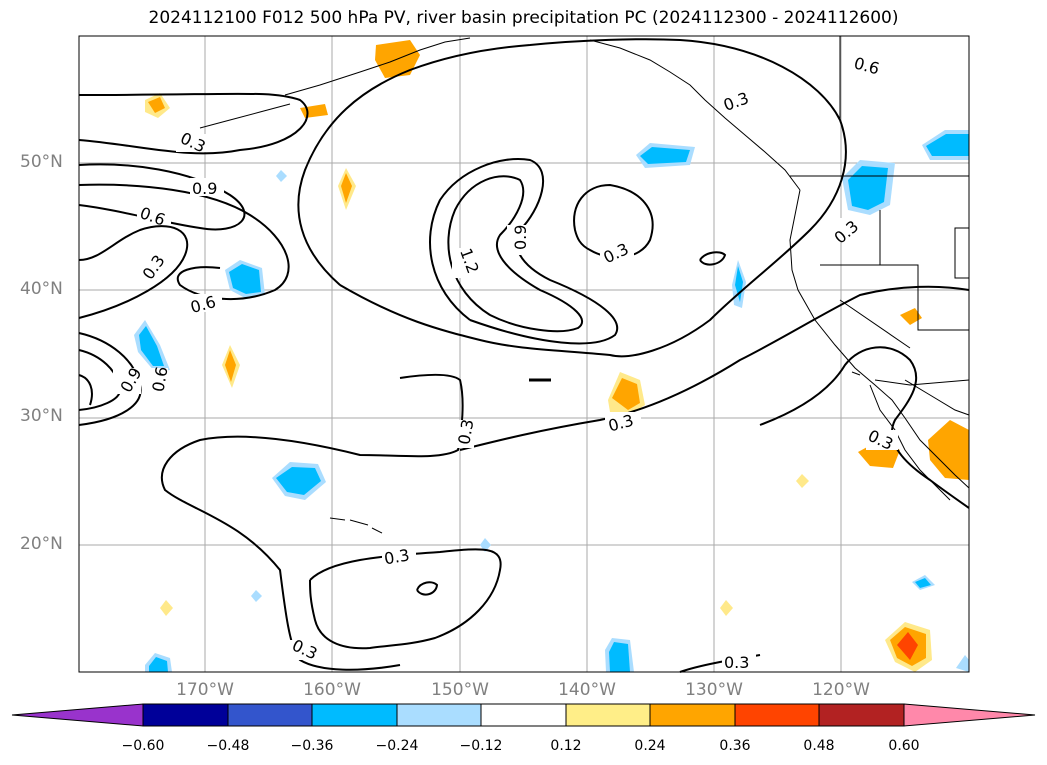 Image resolution: width=1047 pixels, height=765 pixels. I want to click on baja-coast, so click(910, 442).